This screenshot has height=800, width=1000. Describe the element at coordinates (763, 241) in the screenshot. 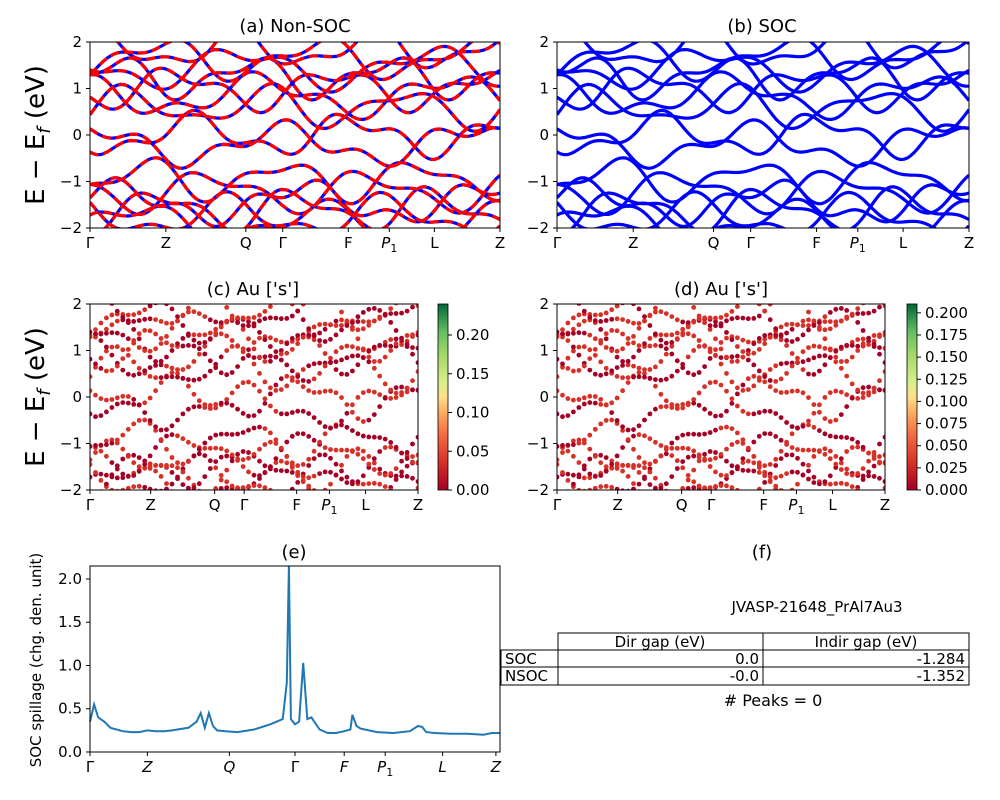

I see `panel-b-x-ticks: Γ Z Q Γ F P1 L Z` at that location.